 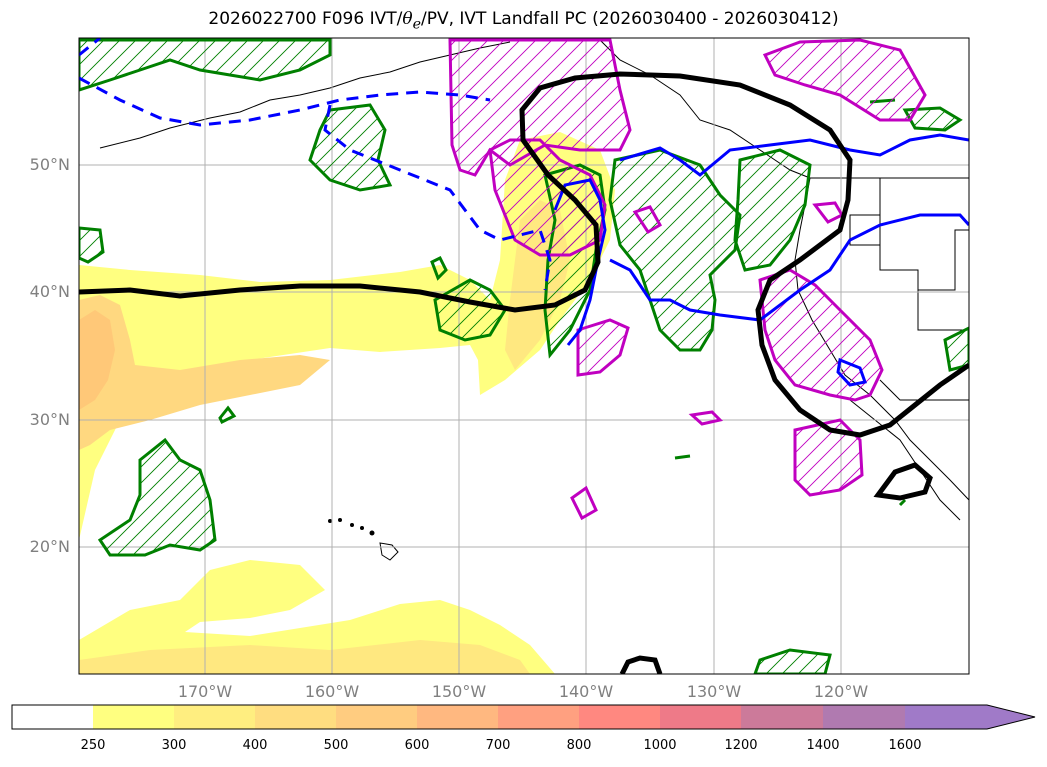 I want to click on pv-region-nw, so click(x=205, y=65).